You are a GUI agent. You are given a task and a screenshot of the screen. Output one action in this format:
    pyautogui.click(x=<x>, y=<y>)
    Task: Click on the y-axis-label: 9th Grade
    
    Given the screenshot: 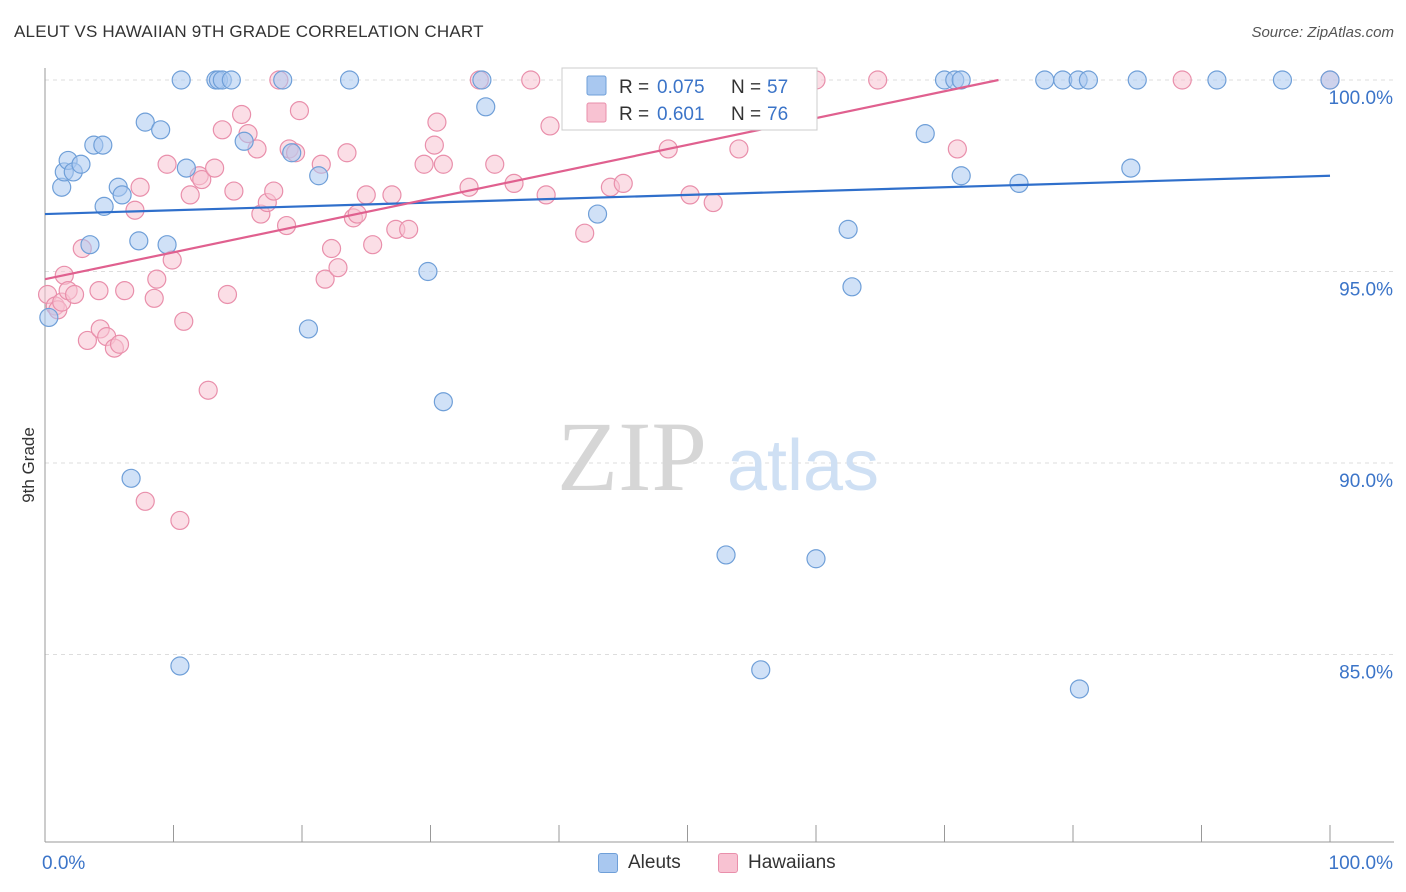 What is the action you would take?
    pyautogui.click(x=28, y=465)
    